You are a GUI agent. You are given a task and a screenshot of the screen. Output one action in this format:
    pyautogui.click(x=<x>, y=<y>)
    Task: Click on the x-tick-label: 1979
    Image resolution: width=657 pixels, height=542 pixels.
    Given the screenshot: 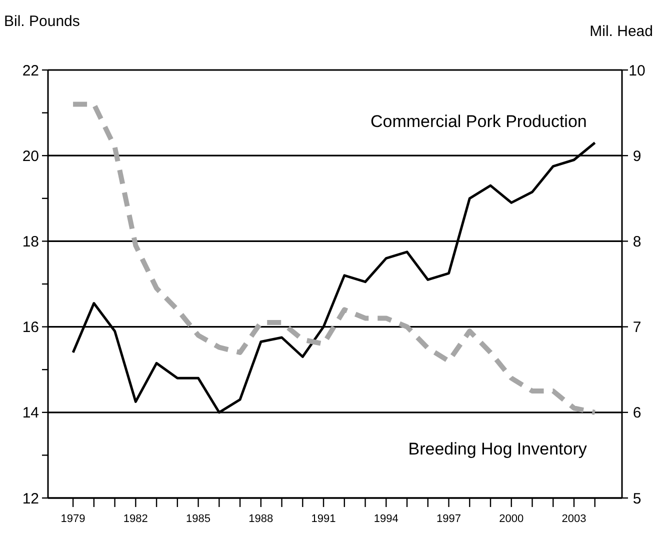 What is the action you would take?
    pyautogui.click(x=73, y=519)
    